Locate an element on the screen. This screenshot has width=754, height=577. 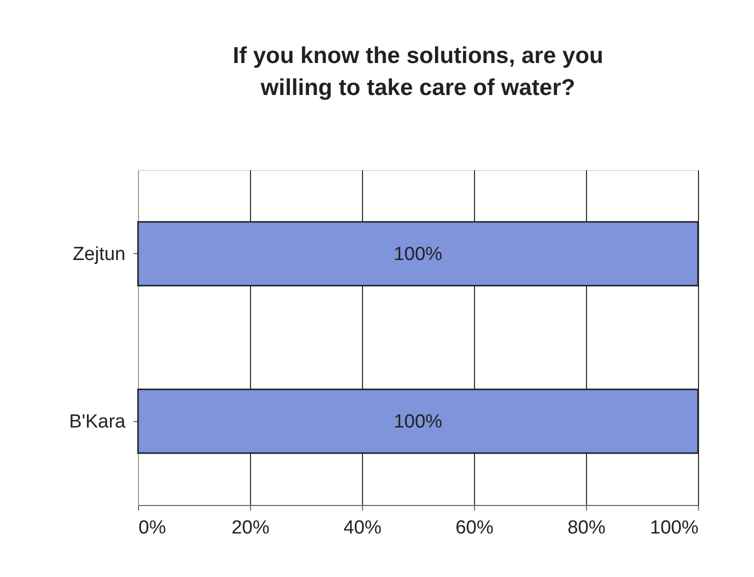
x-tick-label: 60% is located at coordinates (474, 528).